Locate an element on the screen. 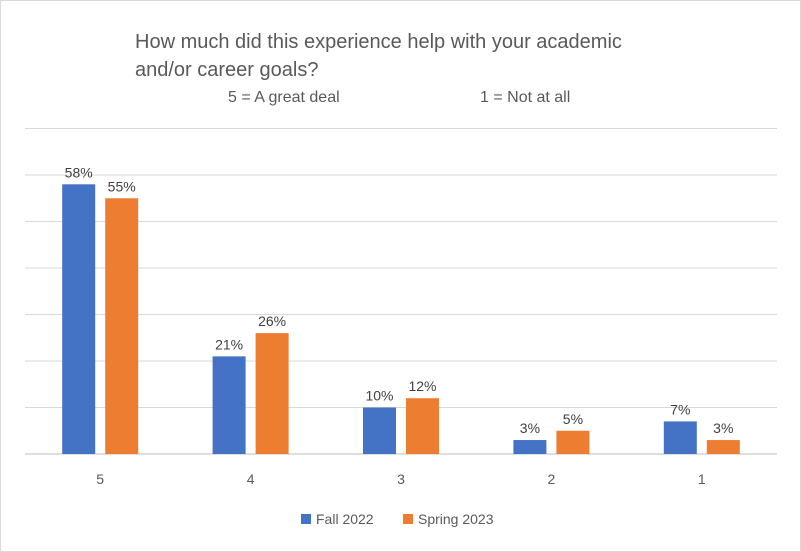 This screenshot has height=552, width=801. x-axis-ticks: 5 4 3 2 1 is located at coordinates (401, 479).